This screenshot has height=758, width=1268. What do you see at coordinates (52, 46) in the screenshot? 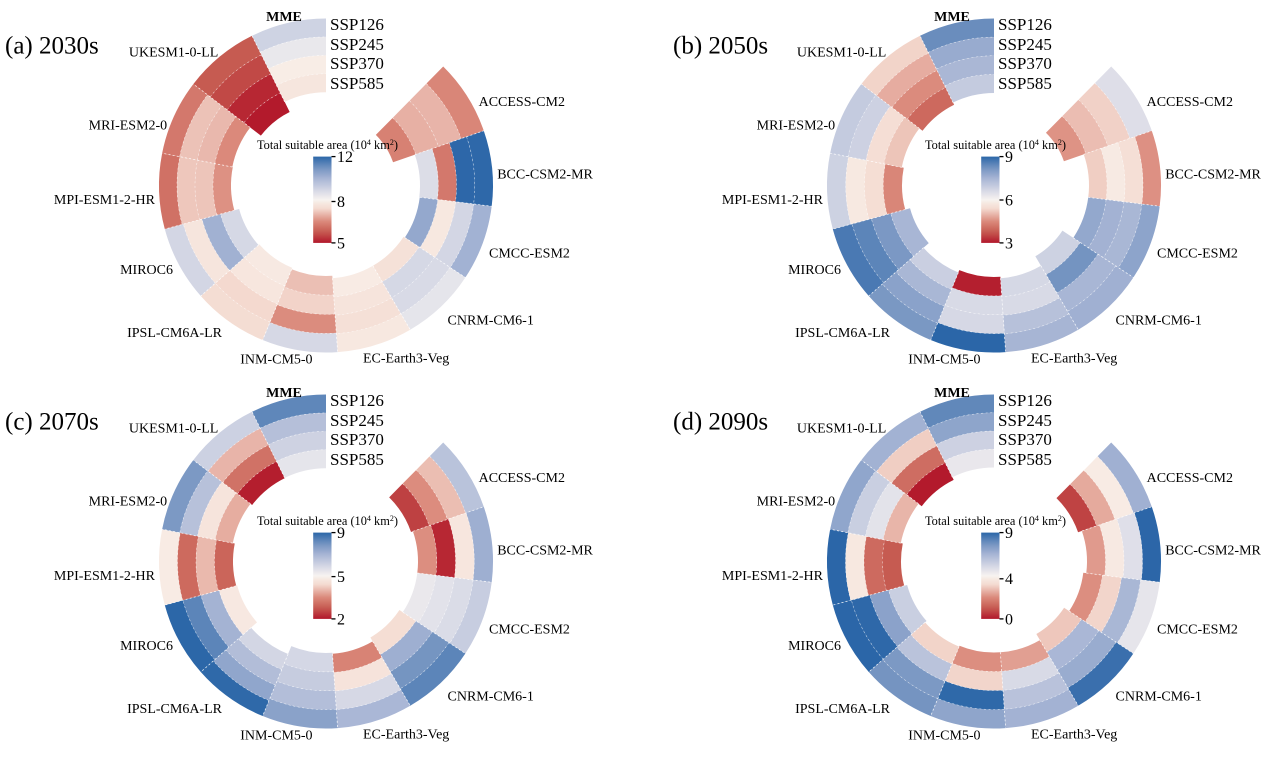
I see `svg-text: (a) 2030s` at bounding box center [52, 46].